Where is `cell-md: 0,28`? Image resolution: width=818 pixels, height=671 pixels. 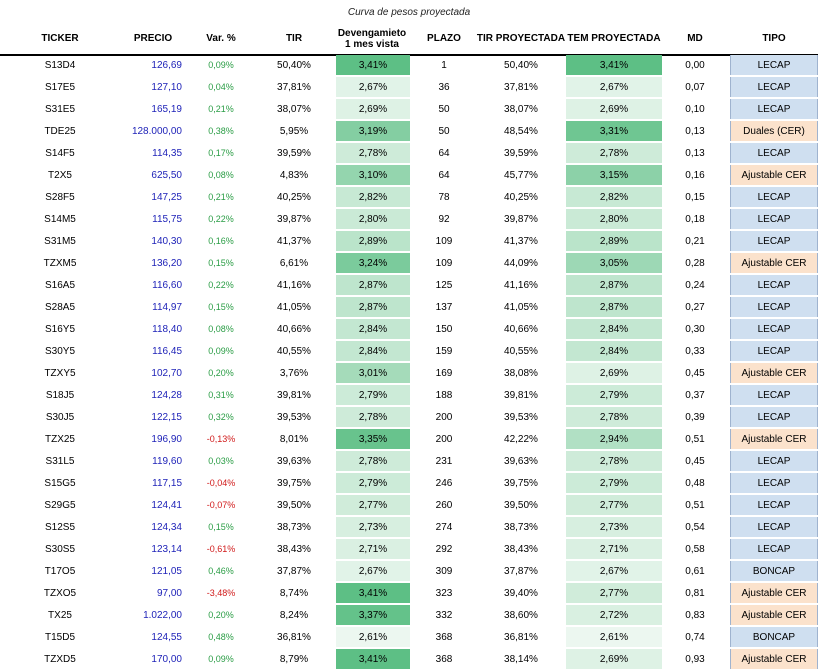 cell-md: 0,28 is located at coordinates (695, 263).